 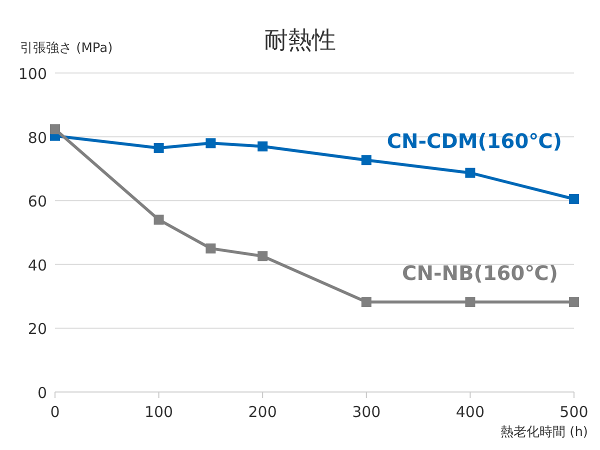 I want to click on x-tick-label: 400, so click(x=470, y=412).